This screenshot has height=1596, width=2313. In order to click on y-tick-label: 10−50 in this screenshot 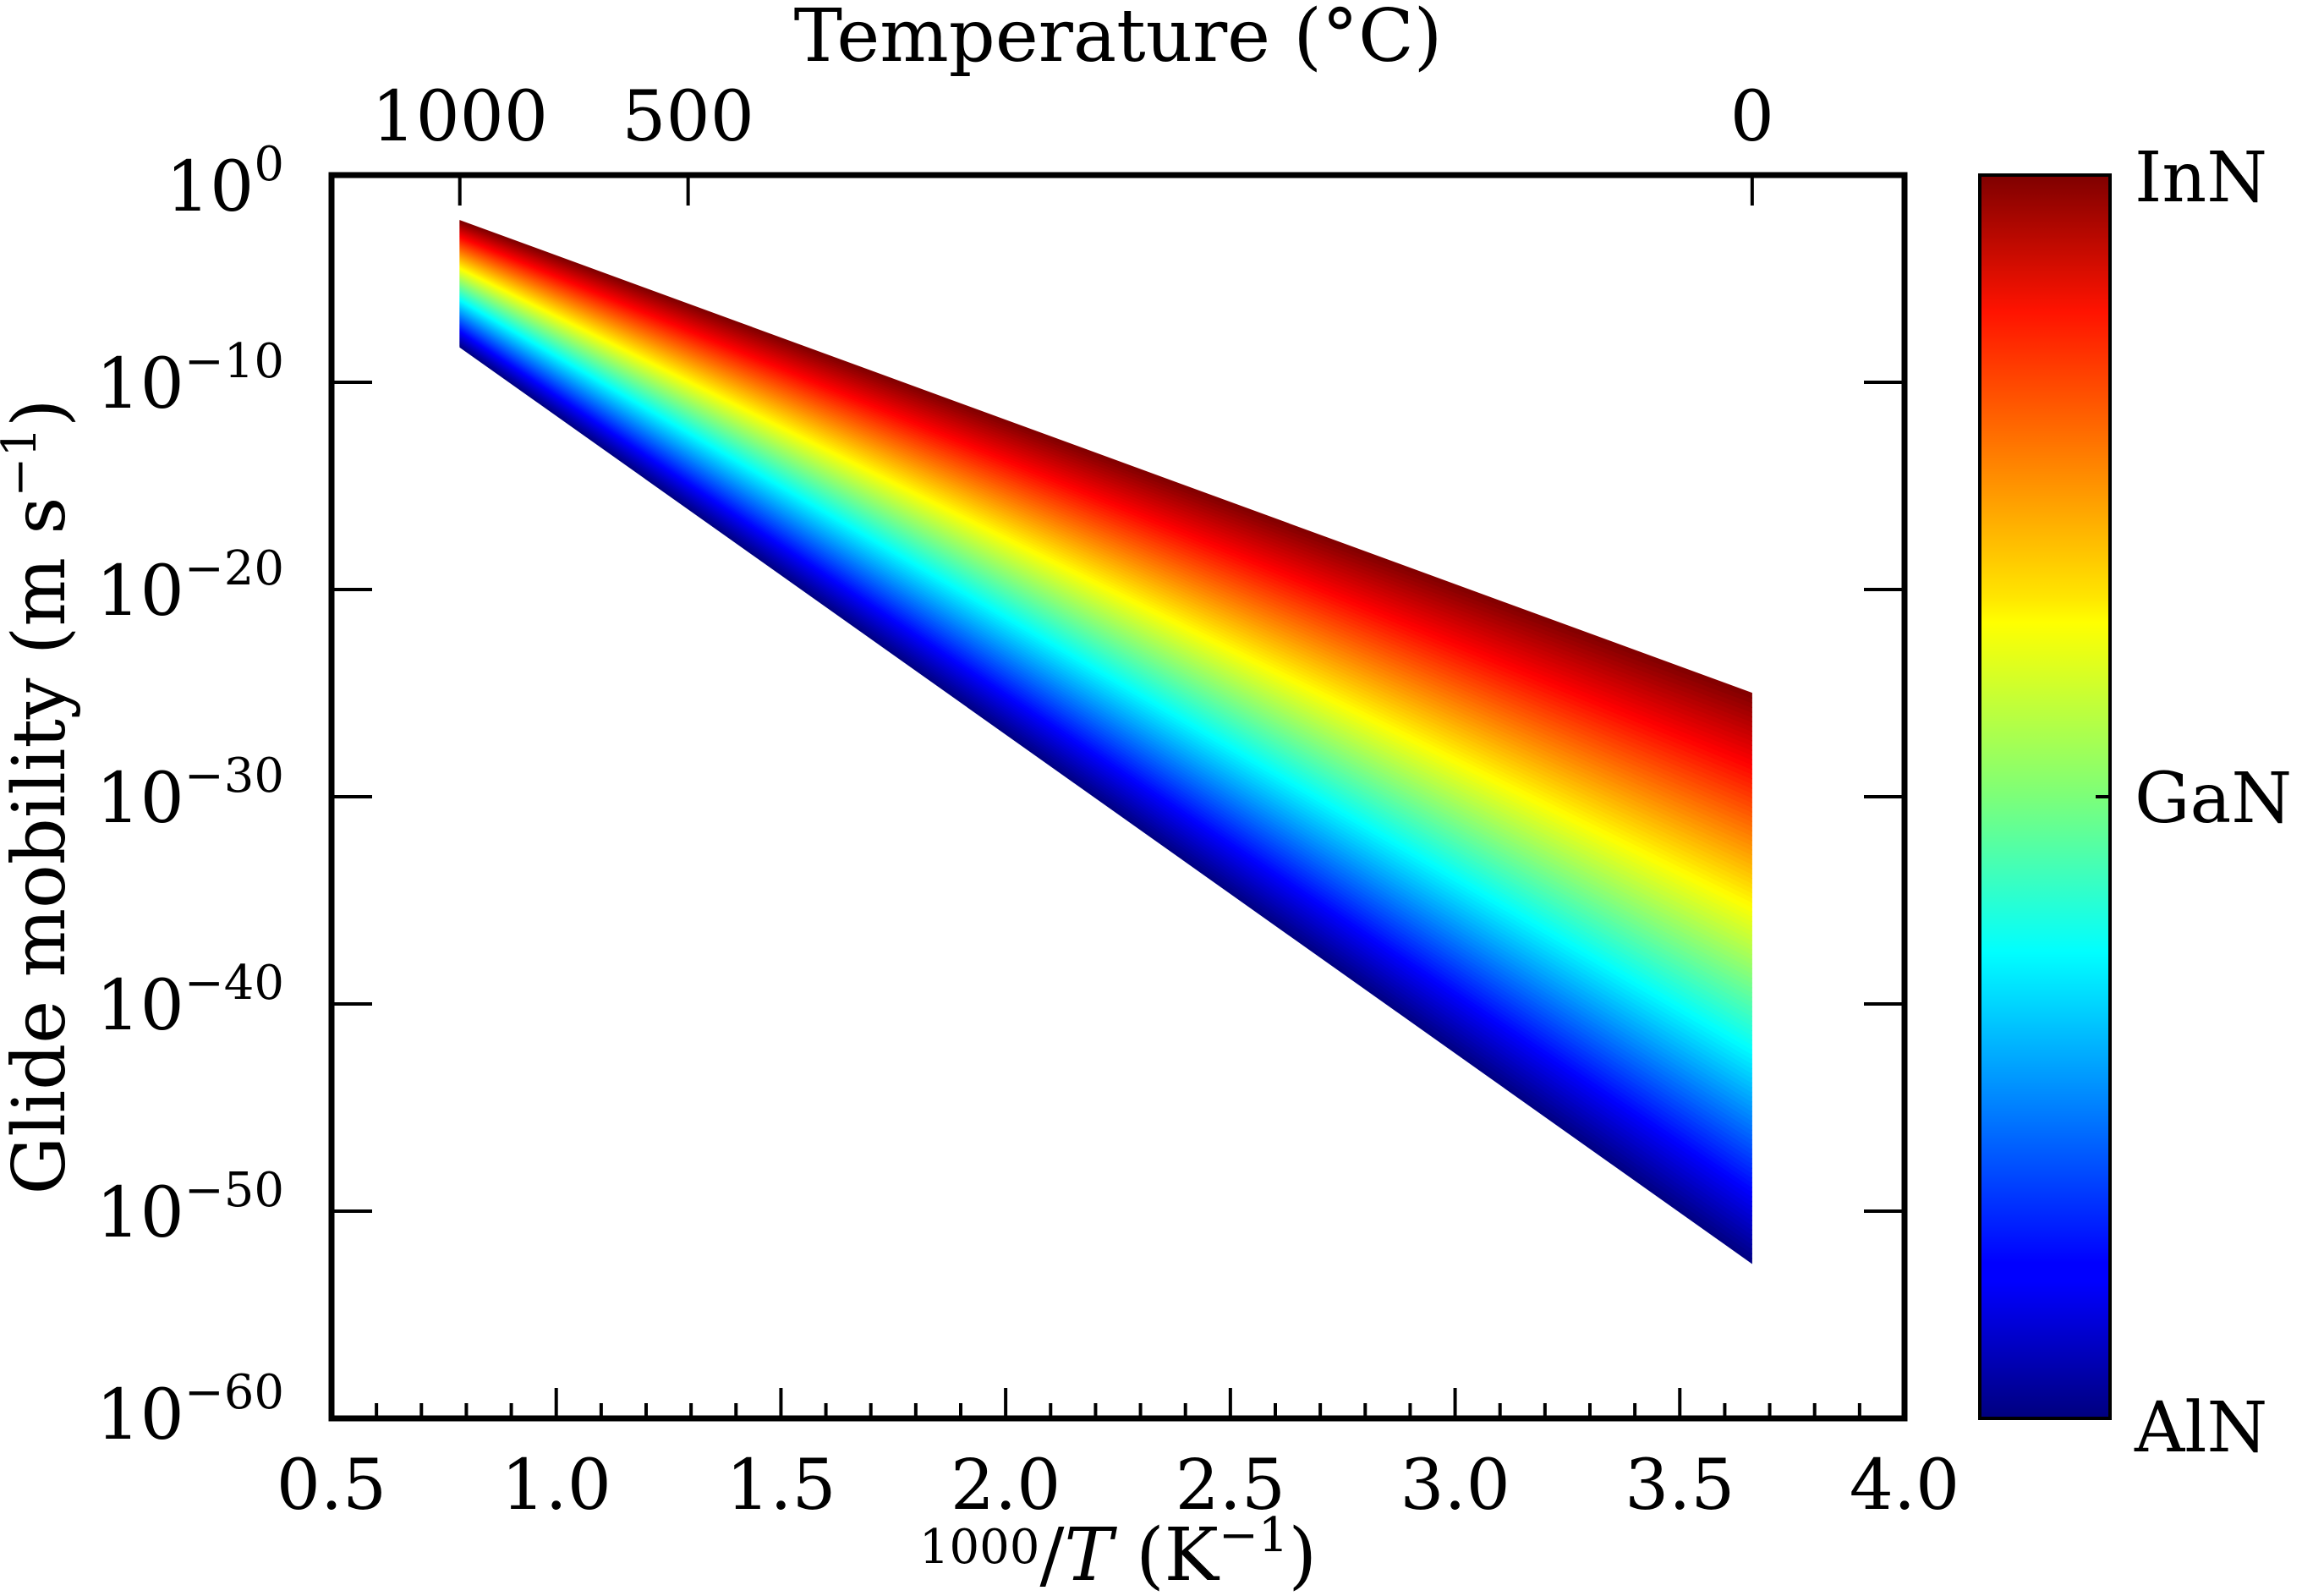, I will do `click(190, 1208)`.